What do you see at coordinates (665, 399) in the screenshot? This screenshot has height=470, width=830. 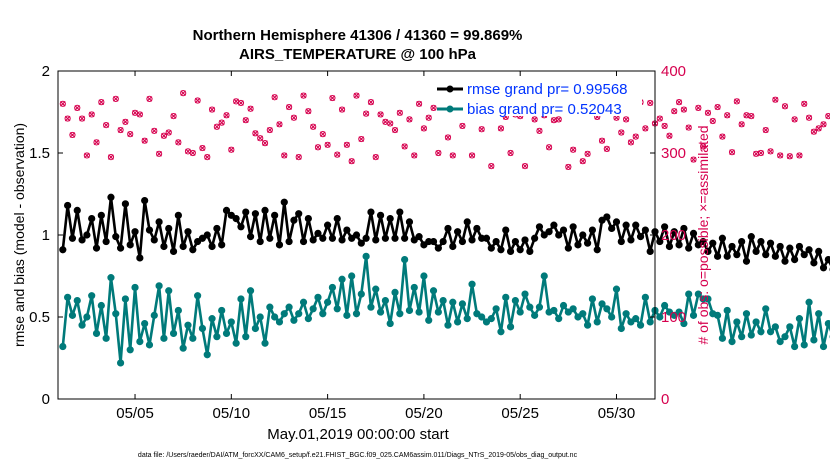 I see `y-tick-label-right: 0` at bounding box center [665, 399].